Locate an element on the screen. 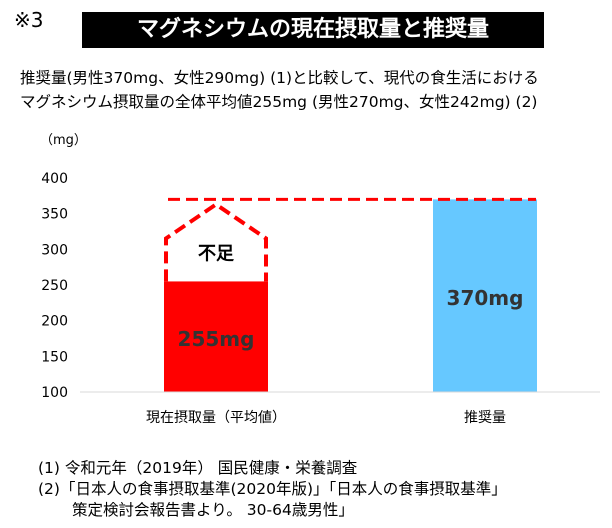 This screenshot has height=528, width=612. shortfall-outline is located at coordinates (216, 241).